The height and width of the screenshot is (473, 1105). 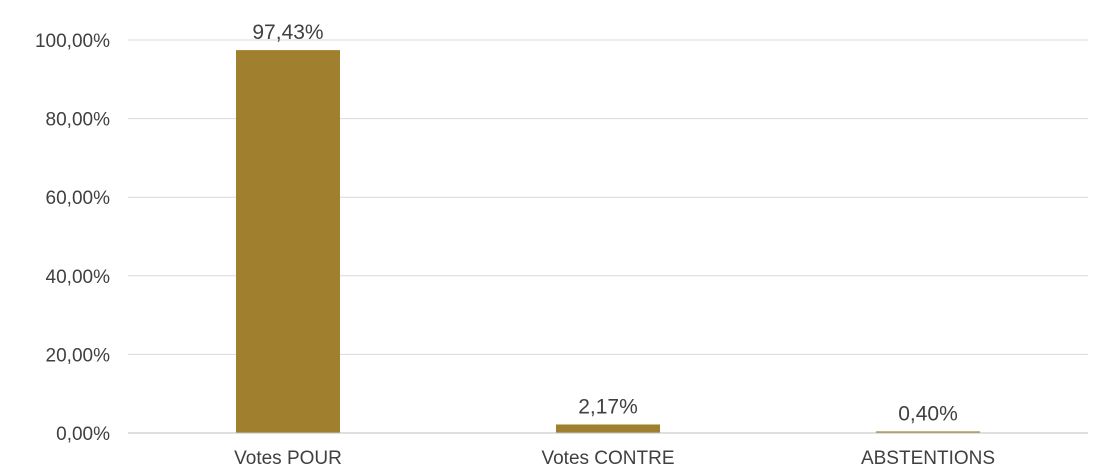 I want to click on y-tick-label: 40,00%, so click(x=78, y=277).